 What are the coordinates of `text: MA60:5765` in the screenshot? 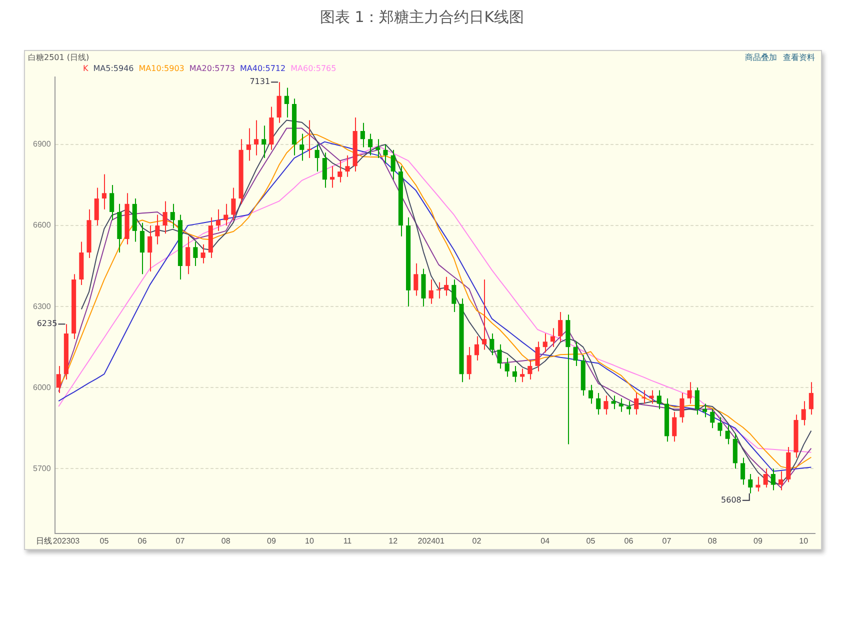 It's located at (313, 68).